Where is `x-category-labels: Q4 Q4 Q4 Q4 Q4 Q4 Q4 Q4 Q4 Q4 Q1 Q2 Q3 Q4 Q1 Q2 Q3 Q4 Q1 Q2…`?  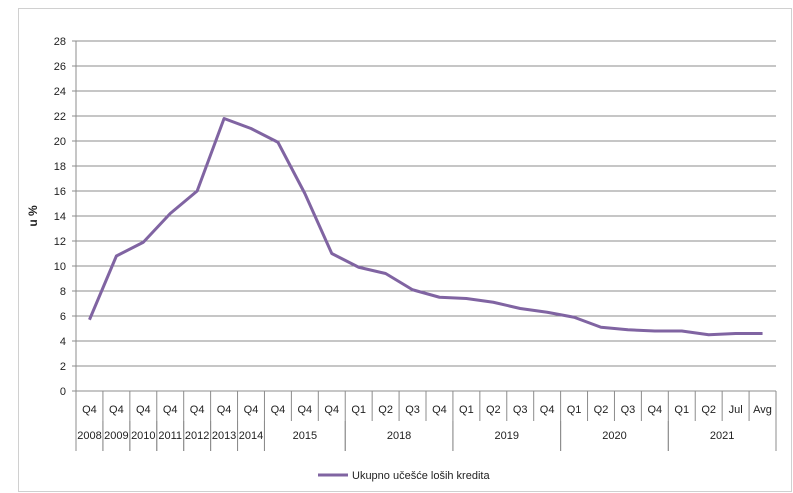
x-category-labels: Q4 Q4 Q4 Q4 Q4 Q4 Q4 Q4 Q4 Q4 Q1 Q2 Q3 Q4 Q1 Q2 Q3 Q4 Q1 Q2… is located at coordinates (424, 423).